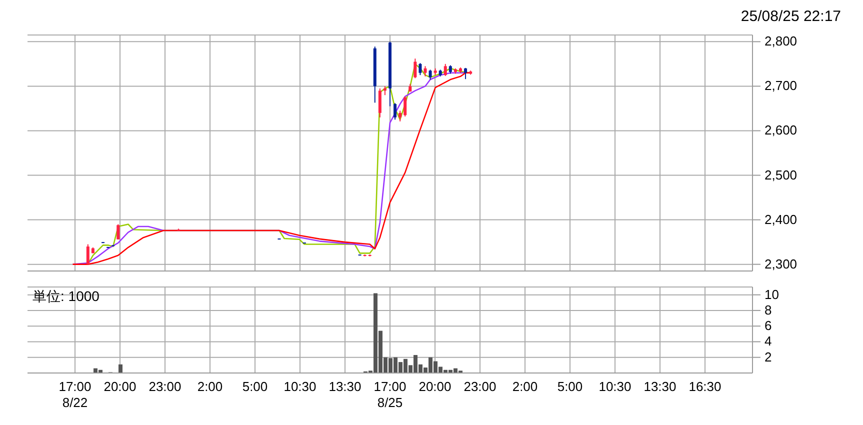  Describe the element at coordinates (66, 296) in the screenshot. I see `y-axis-title: 単位: 1000` at that location.